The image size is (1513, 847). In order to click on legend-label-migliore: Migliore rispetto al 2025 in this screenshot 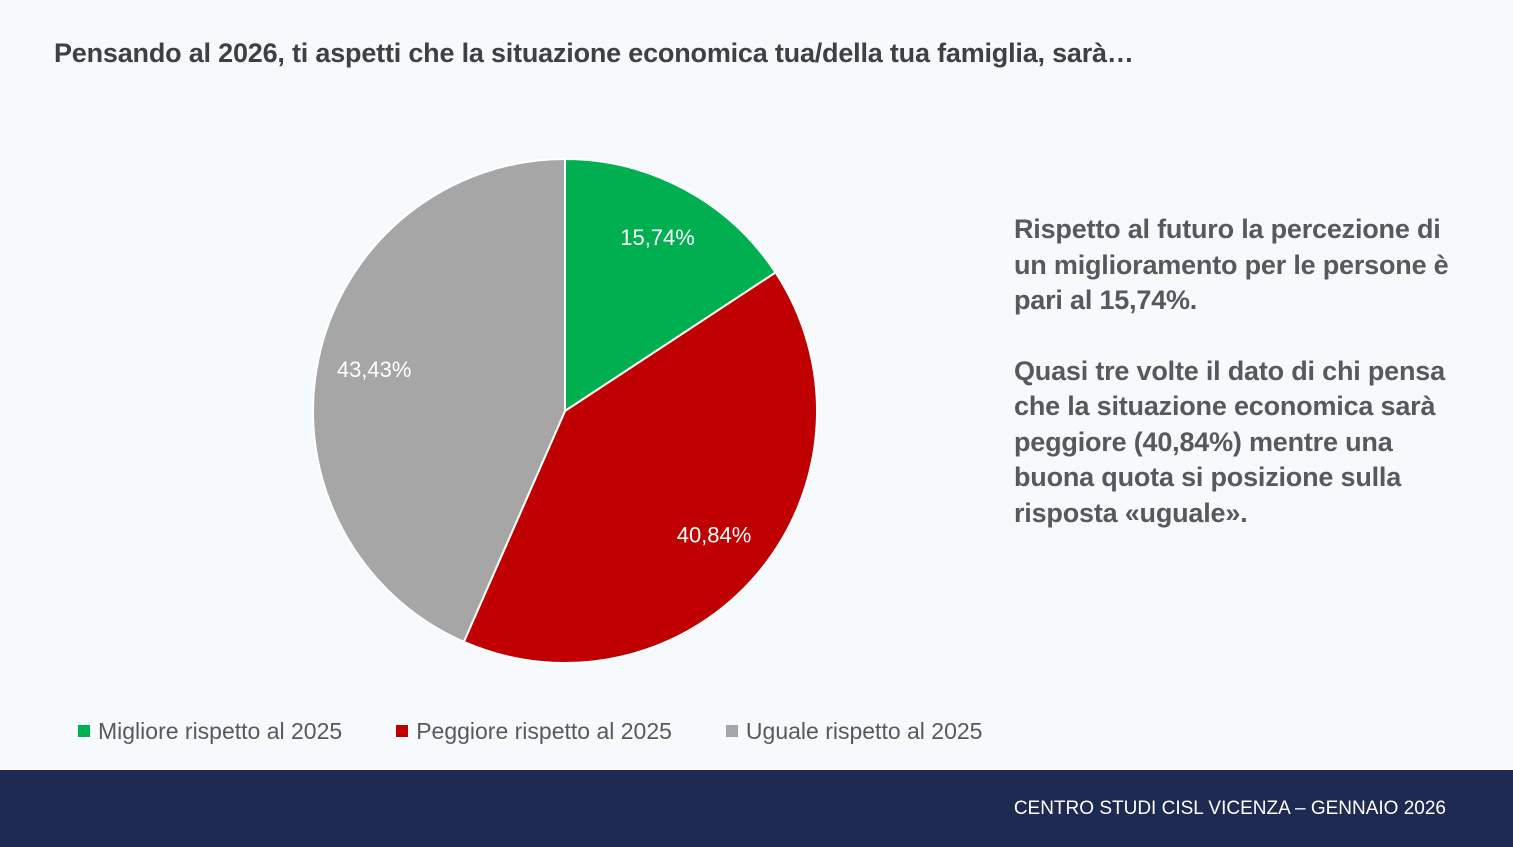, I will do `click(220, 730)`.